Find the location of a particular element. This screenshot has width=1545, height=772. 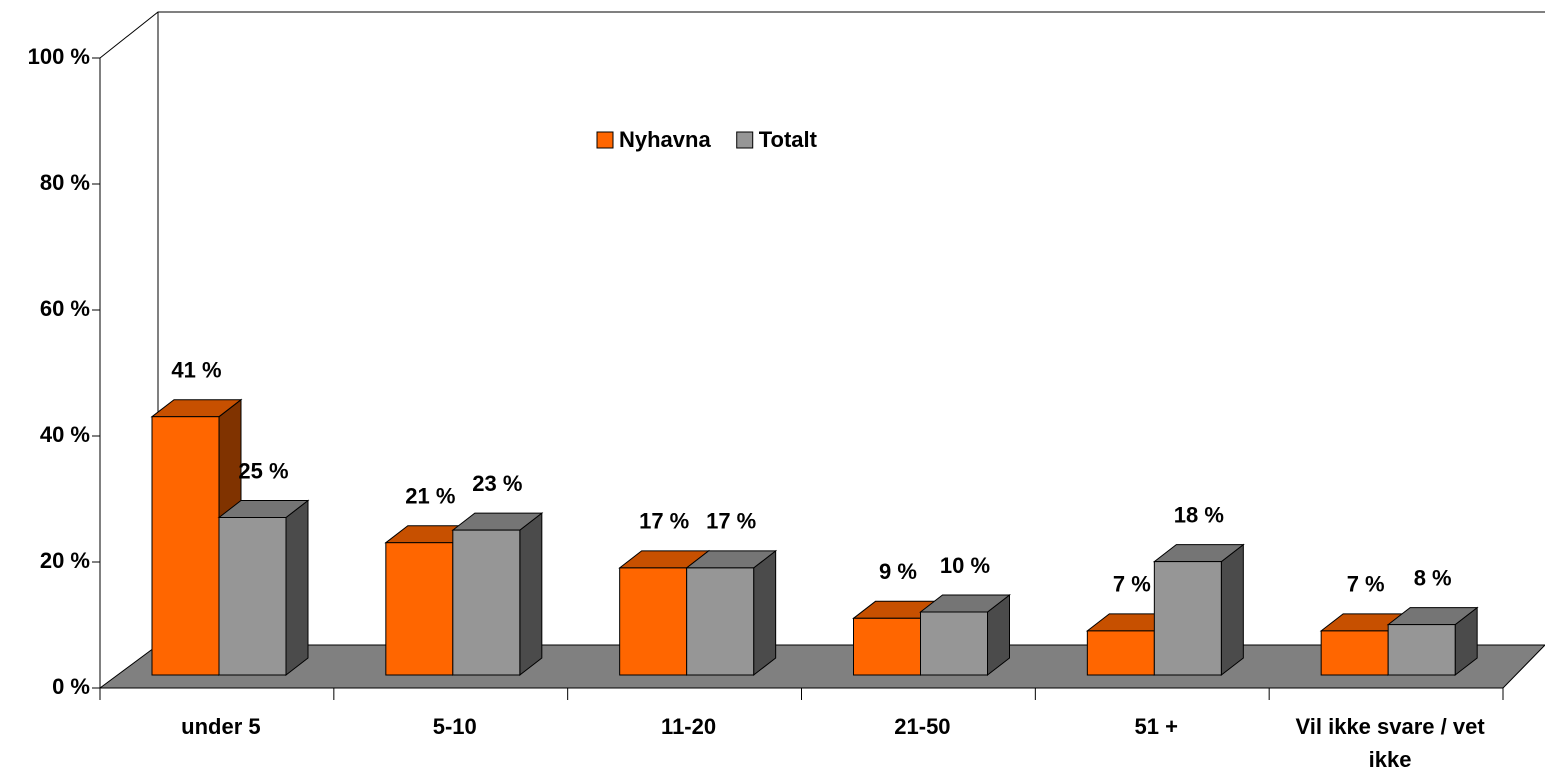

y-tick-label: 20 % is located at coordinates (65, 560).